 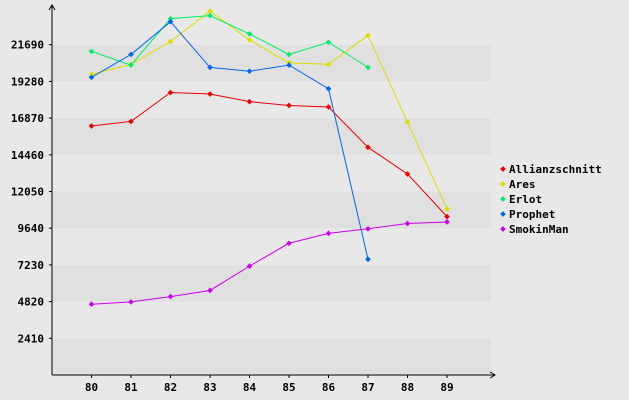 What do you see at coordinates (27, 118) in the screenshot?
I see `y-tick-label: 16870` at bounding box center [27, 118].